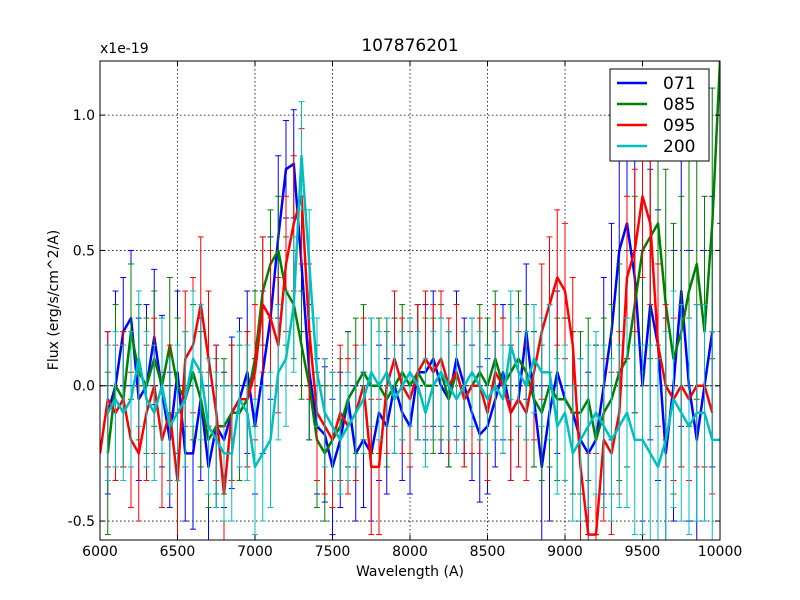  Describe the element at coordinates (410, 552) in the screenshot. I see `x-tick-label: 8000` at that location.